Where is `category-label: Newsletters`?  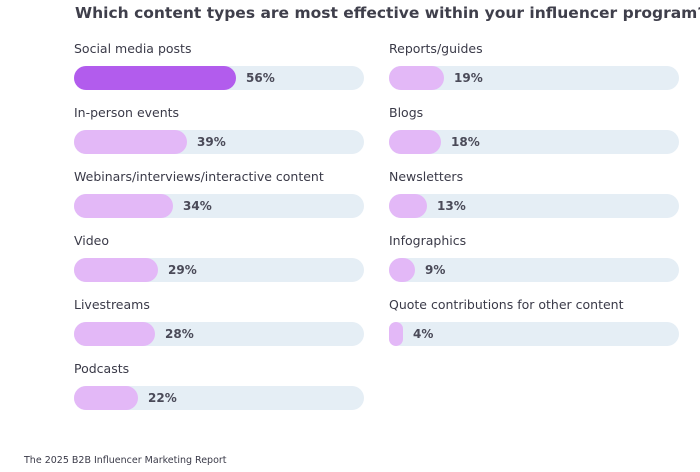
category-label: Newsletters is located at coordinates (426, 176).